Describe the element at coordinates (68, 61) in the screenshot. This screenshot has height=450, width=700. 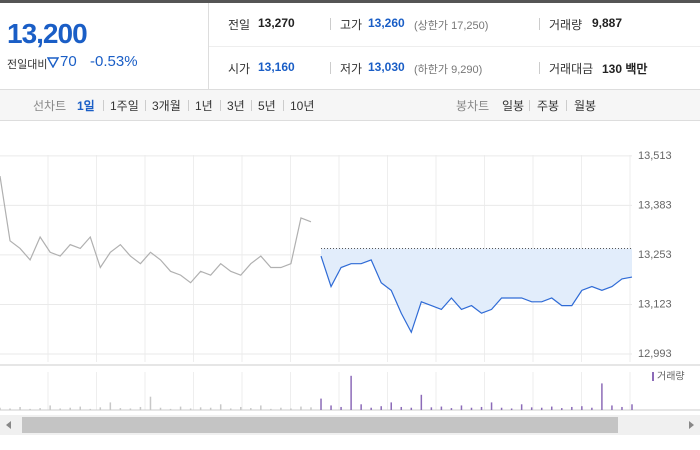
I see `change: 70` at that location.